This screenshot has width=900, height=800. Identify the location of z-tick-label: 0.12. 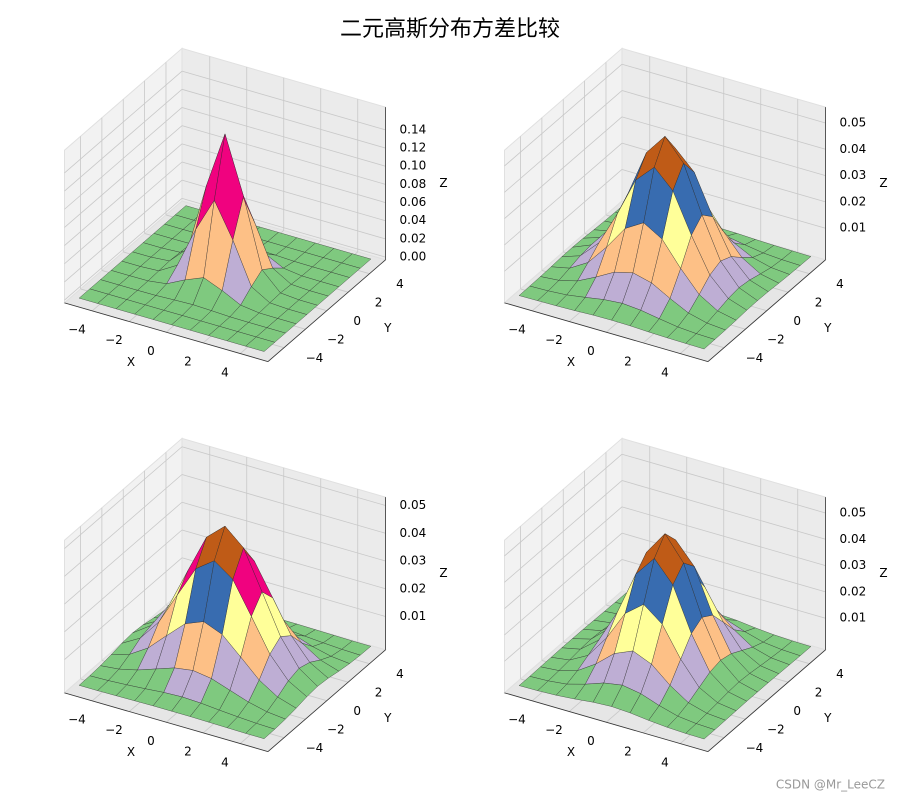
(413, 148).